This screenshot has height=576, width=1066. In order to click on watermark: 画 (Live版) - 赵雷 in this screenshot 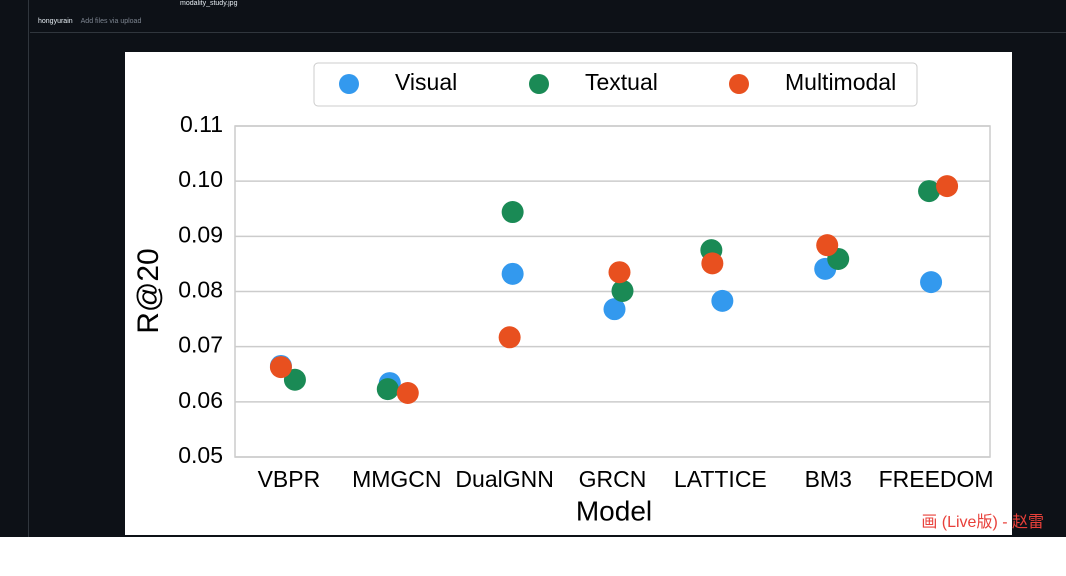, I will do `click(982, 522)`.